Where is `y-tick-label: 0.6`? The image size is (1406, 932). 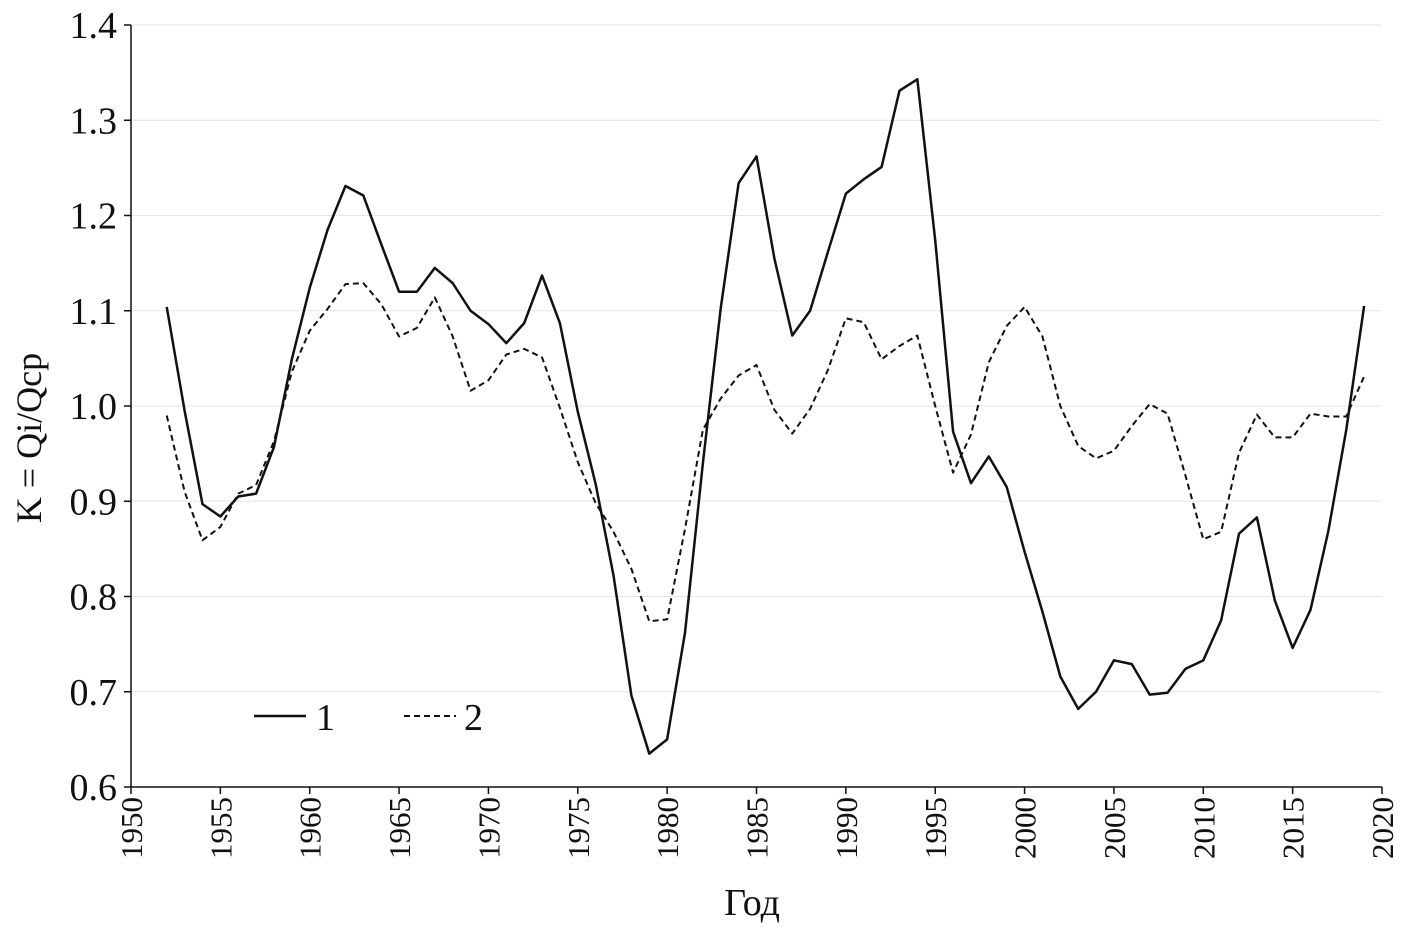 y-tick-label: 0.6 is located at coordinates (94, 788).